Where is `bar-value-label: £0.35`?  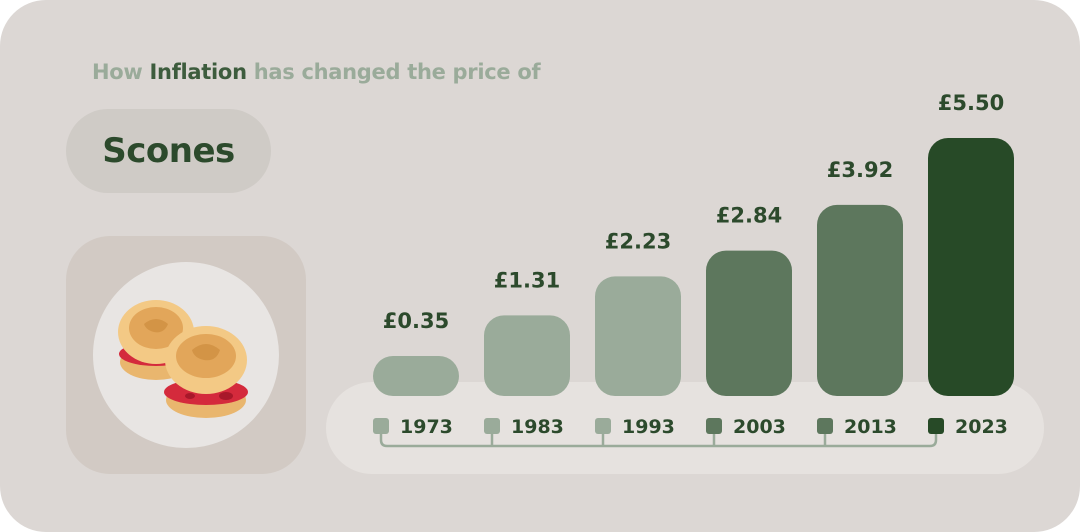 bar-value-label: £0.35 is located at coordinates (416, 321).